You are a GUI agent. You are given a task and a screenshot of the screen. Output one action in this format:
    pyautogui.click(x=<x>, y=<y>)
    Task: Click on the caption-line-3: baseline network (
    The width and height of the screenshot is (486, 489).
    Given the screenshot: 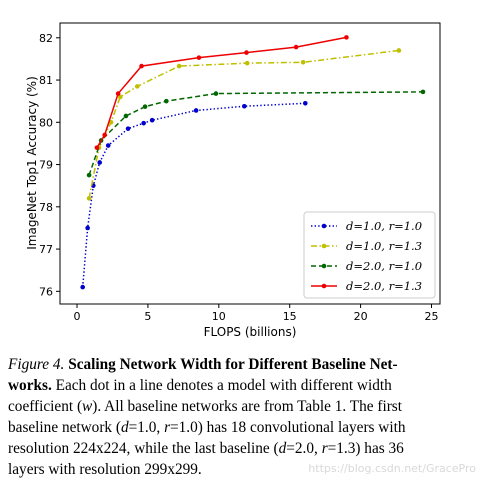 What is the action you would take?
    pyautogui.click(x=64, y=427)
    